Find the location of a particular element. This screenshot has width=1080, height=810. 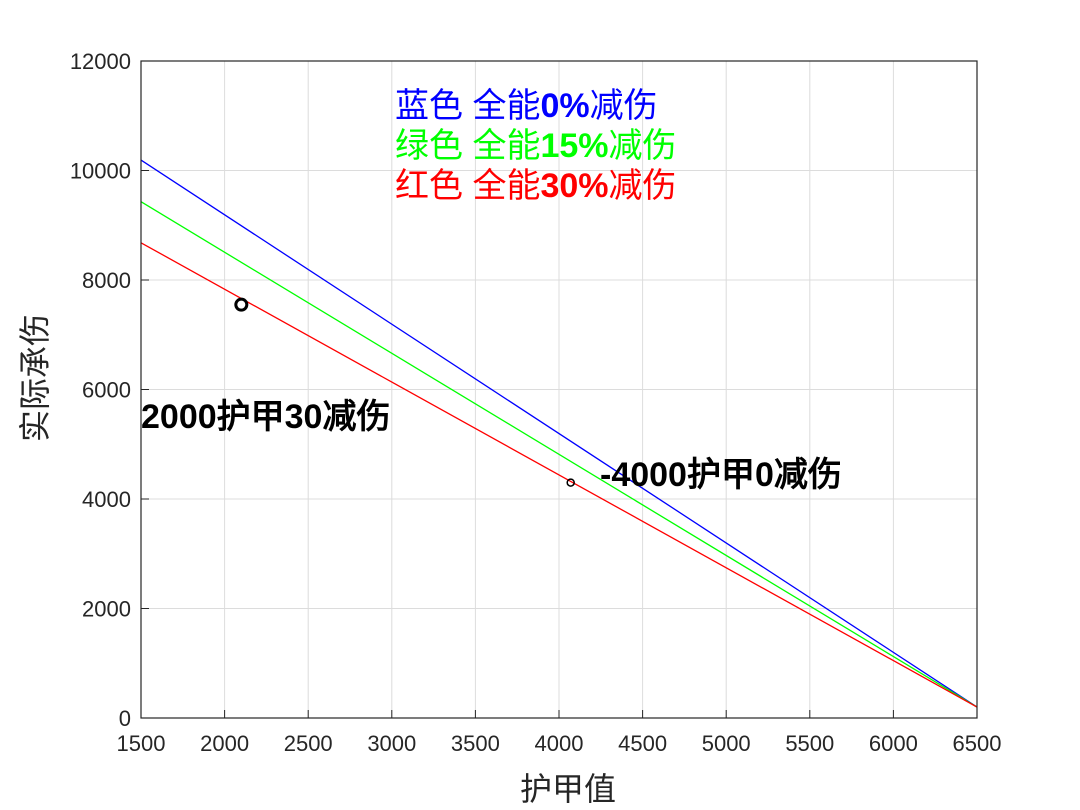

legend-entry-1: 绿色 全能15%减伤 is located at coordinates (536, 146).